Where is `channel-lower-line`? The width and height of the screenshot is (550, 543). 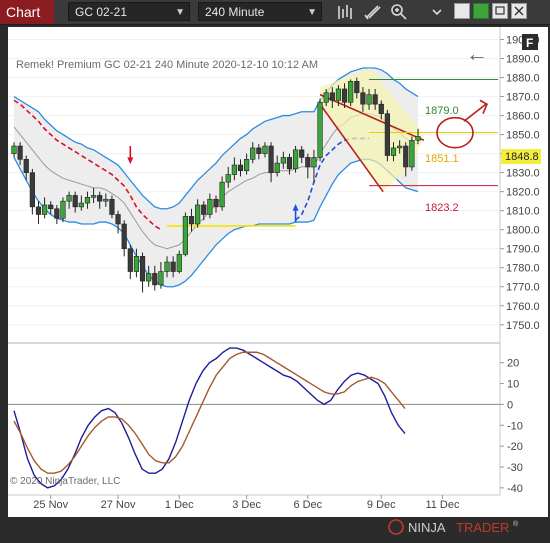 channel-lower-line is located at coordinates (351, 148).